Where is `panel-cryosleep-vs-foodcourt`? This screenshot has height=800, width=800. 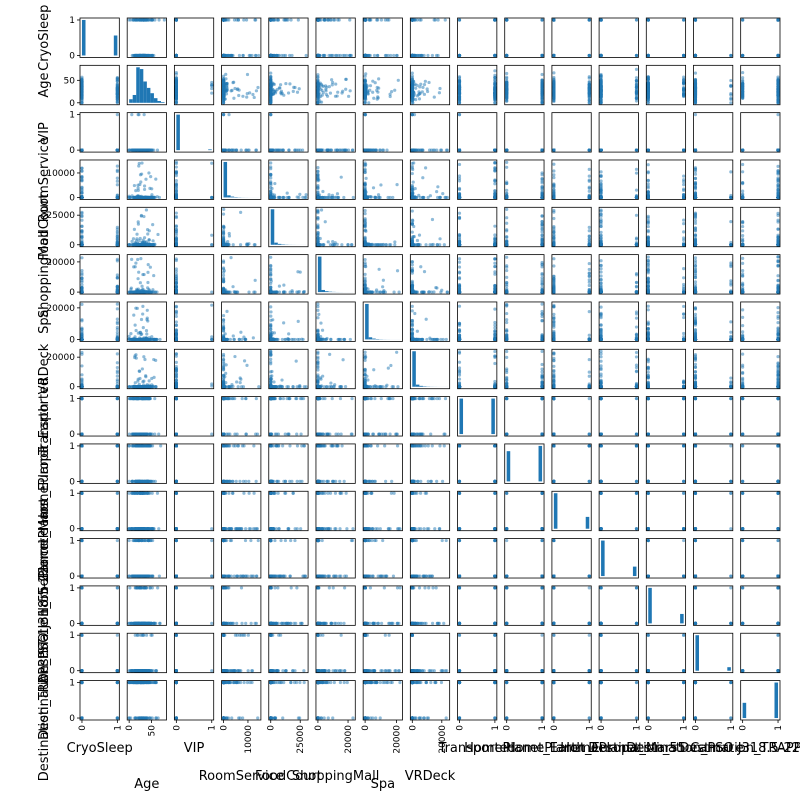
panel-cryosleep-vs-foodcourt is located at coordinates (288, 37).